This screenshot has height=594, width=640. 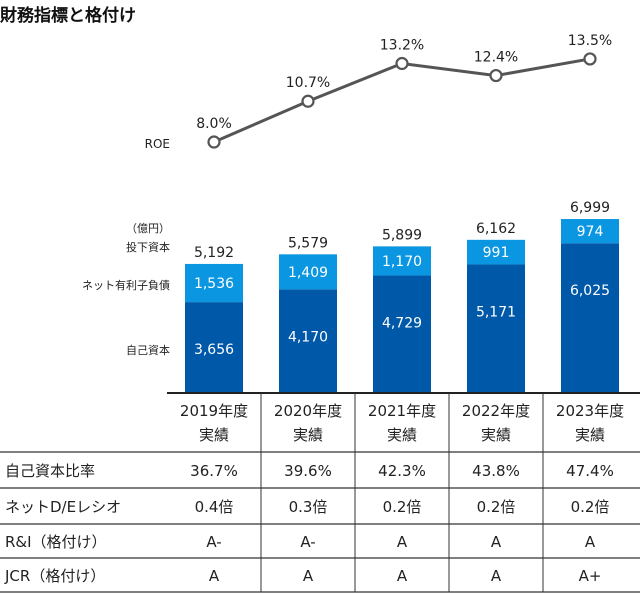 What do you see at coordinates (590, 471) in the screenshot?
I see `table-cell: 47.4%` at bounding box center [590, 471].